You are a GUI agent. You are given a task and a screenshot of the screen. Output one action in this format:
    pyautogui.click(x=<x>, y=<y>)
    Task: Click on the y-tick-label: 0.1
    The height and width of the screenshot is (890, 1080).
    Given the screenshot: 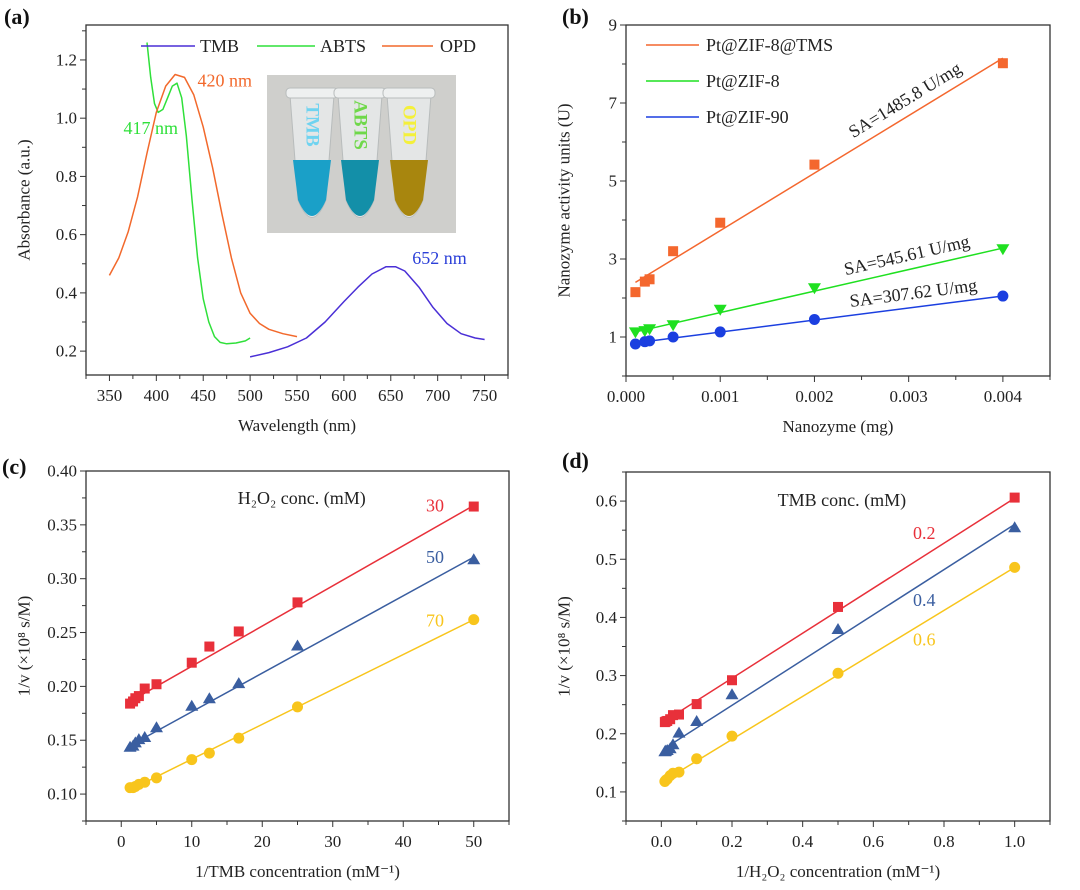 What is the action you would take?
    pyautogui.click(x=606, y=791)
    